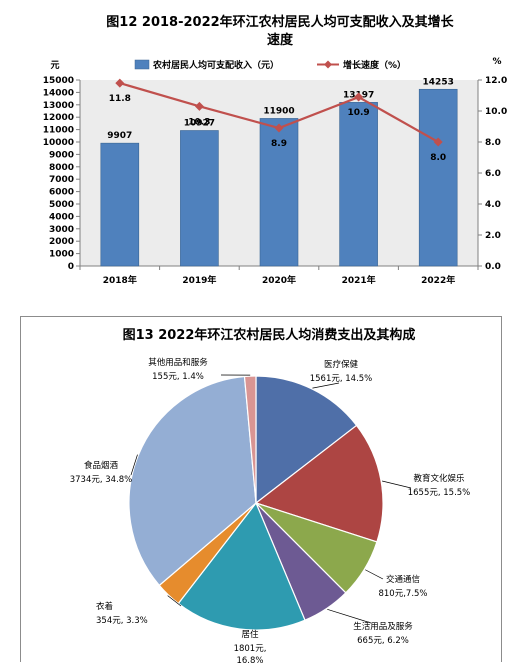  Describe the element at coordinates (403, 579) in the screenshot. I see `pie-label: 交通通信` at that location.